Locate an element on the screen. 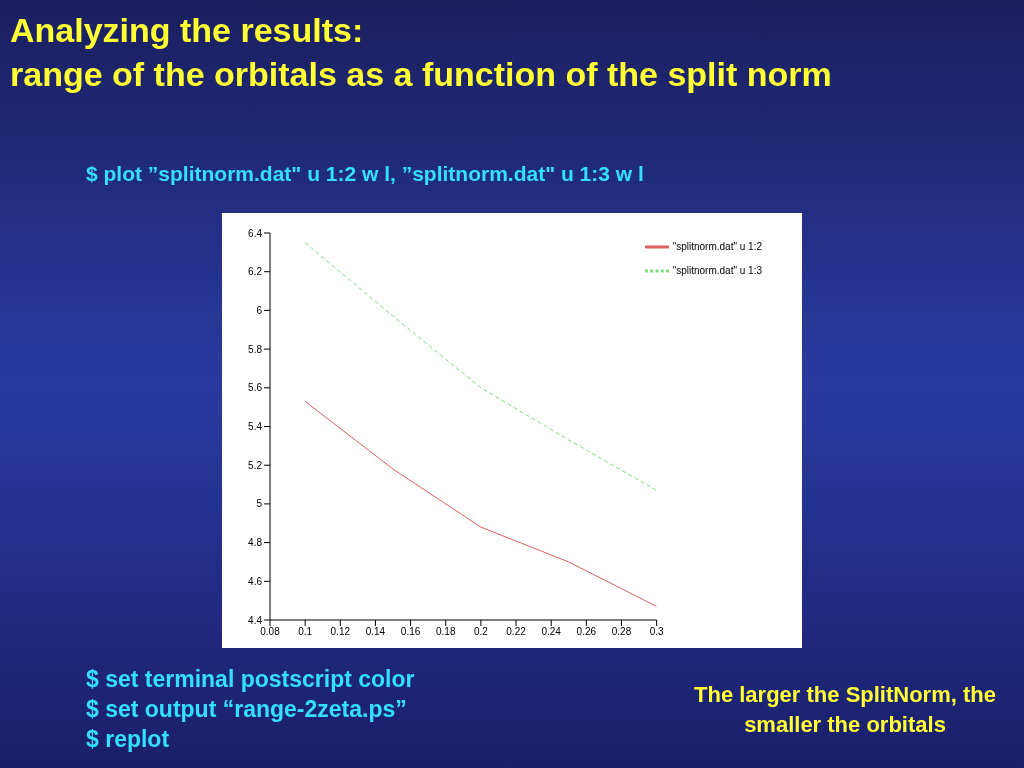 The image size is (1024, 768). y-tick-label: 4.4 is located at coordinates (255, 620).